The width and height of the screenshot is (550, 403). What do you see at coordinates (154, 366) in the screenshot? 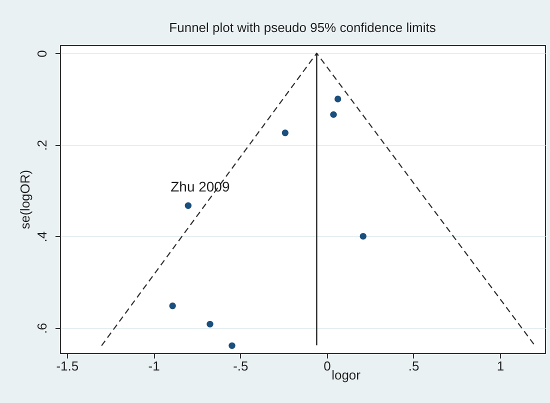
I see `x-tick-label: -1` at bounding box center [154, 366].